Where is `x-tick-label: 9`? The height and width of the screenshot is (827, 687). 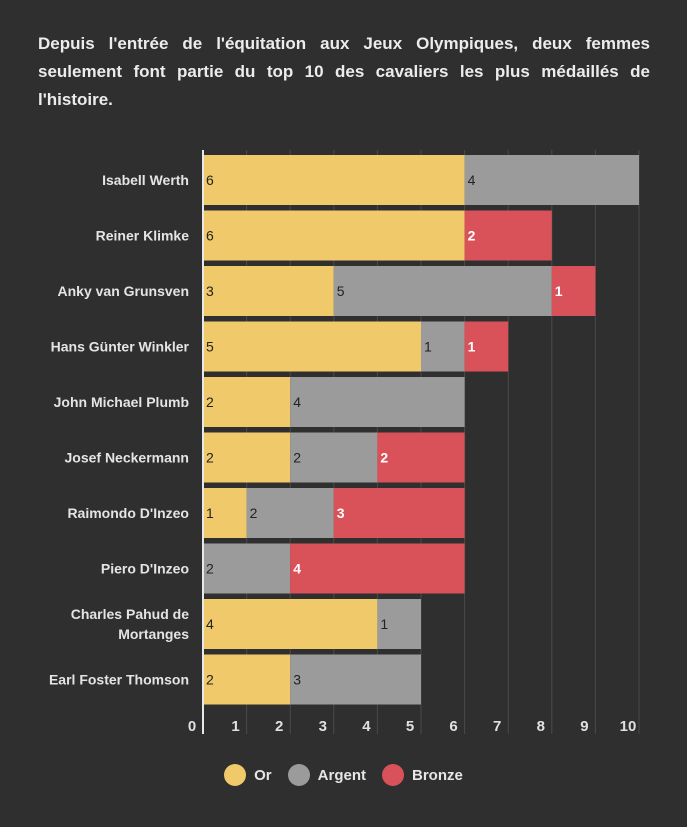 x-tick-label: 9 is located at coordinates (584, 726).